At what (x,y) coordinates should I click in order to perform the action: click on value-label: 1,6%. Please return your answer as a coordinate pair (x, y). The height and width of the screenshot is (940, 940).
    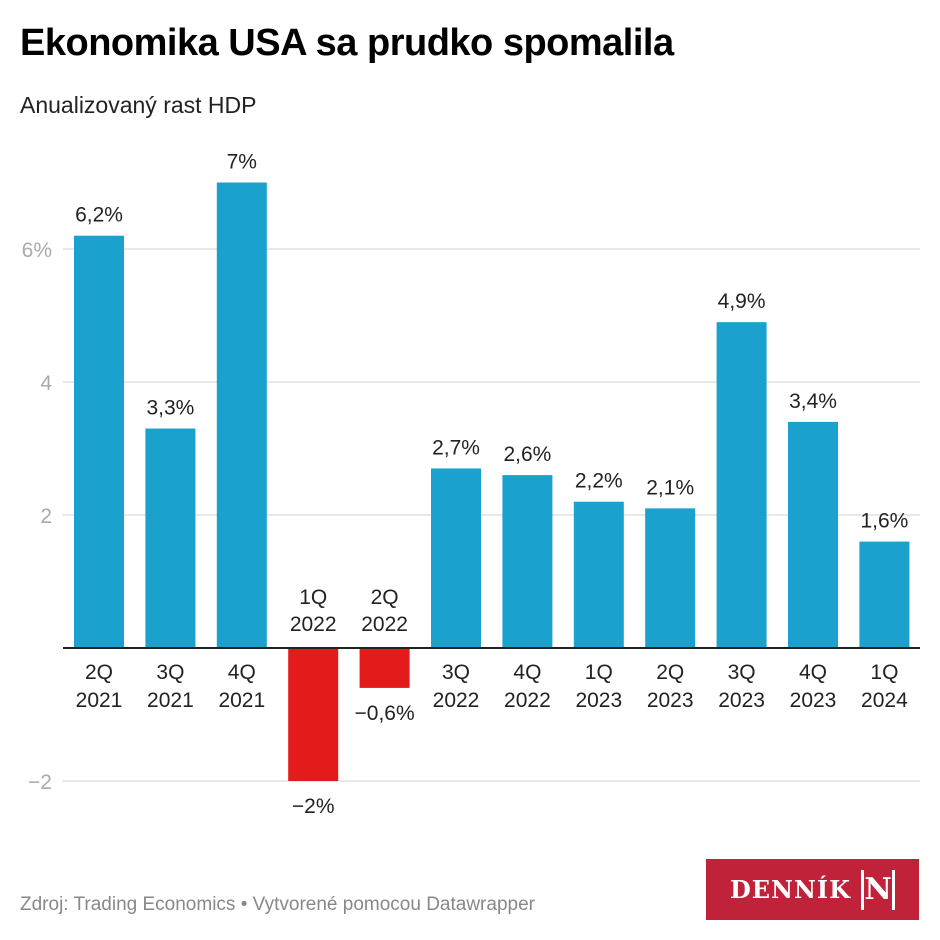
    Looking at the image, I should click on (884, 521).